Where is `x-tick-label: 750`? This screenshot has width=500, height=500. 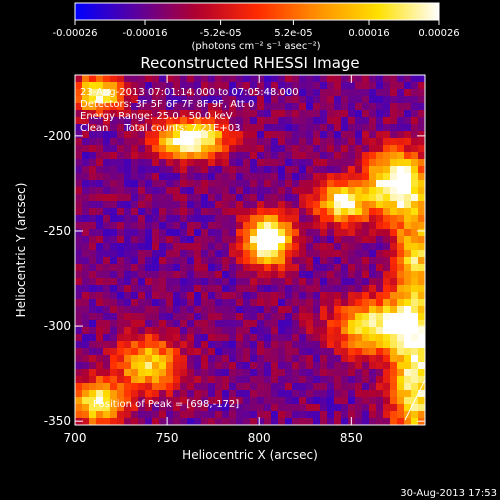
x-tick-label: 750 is located at coordinates (167, 438).